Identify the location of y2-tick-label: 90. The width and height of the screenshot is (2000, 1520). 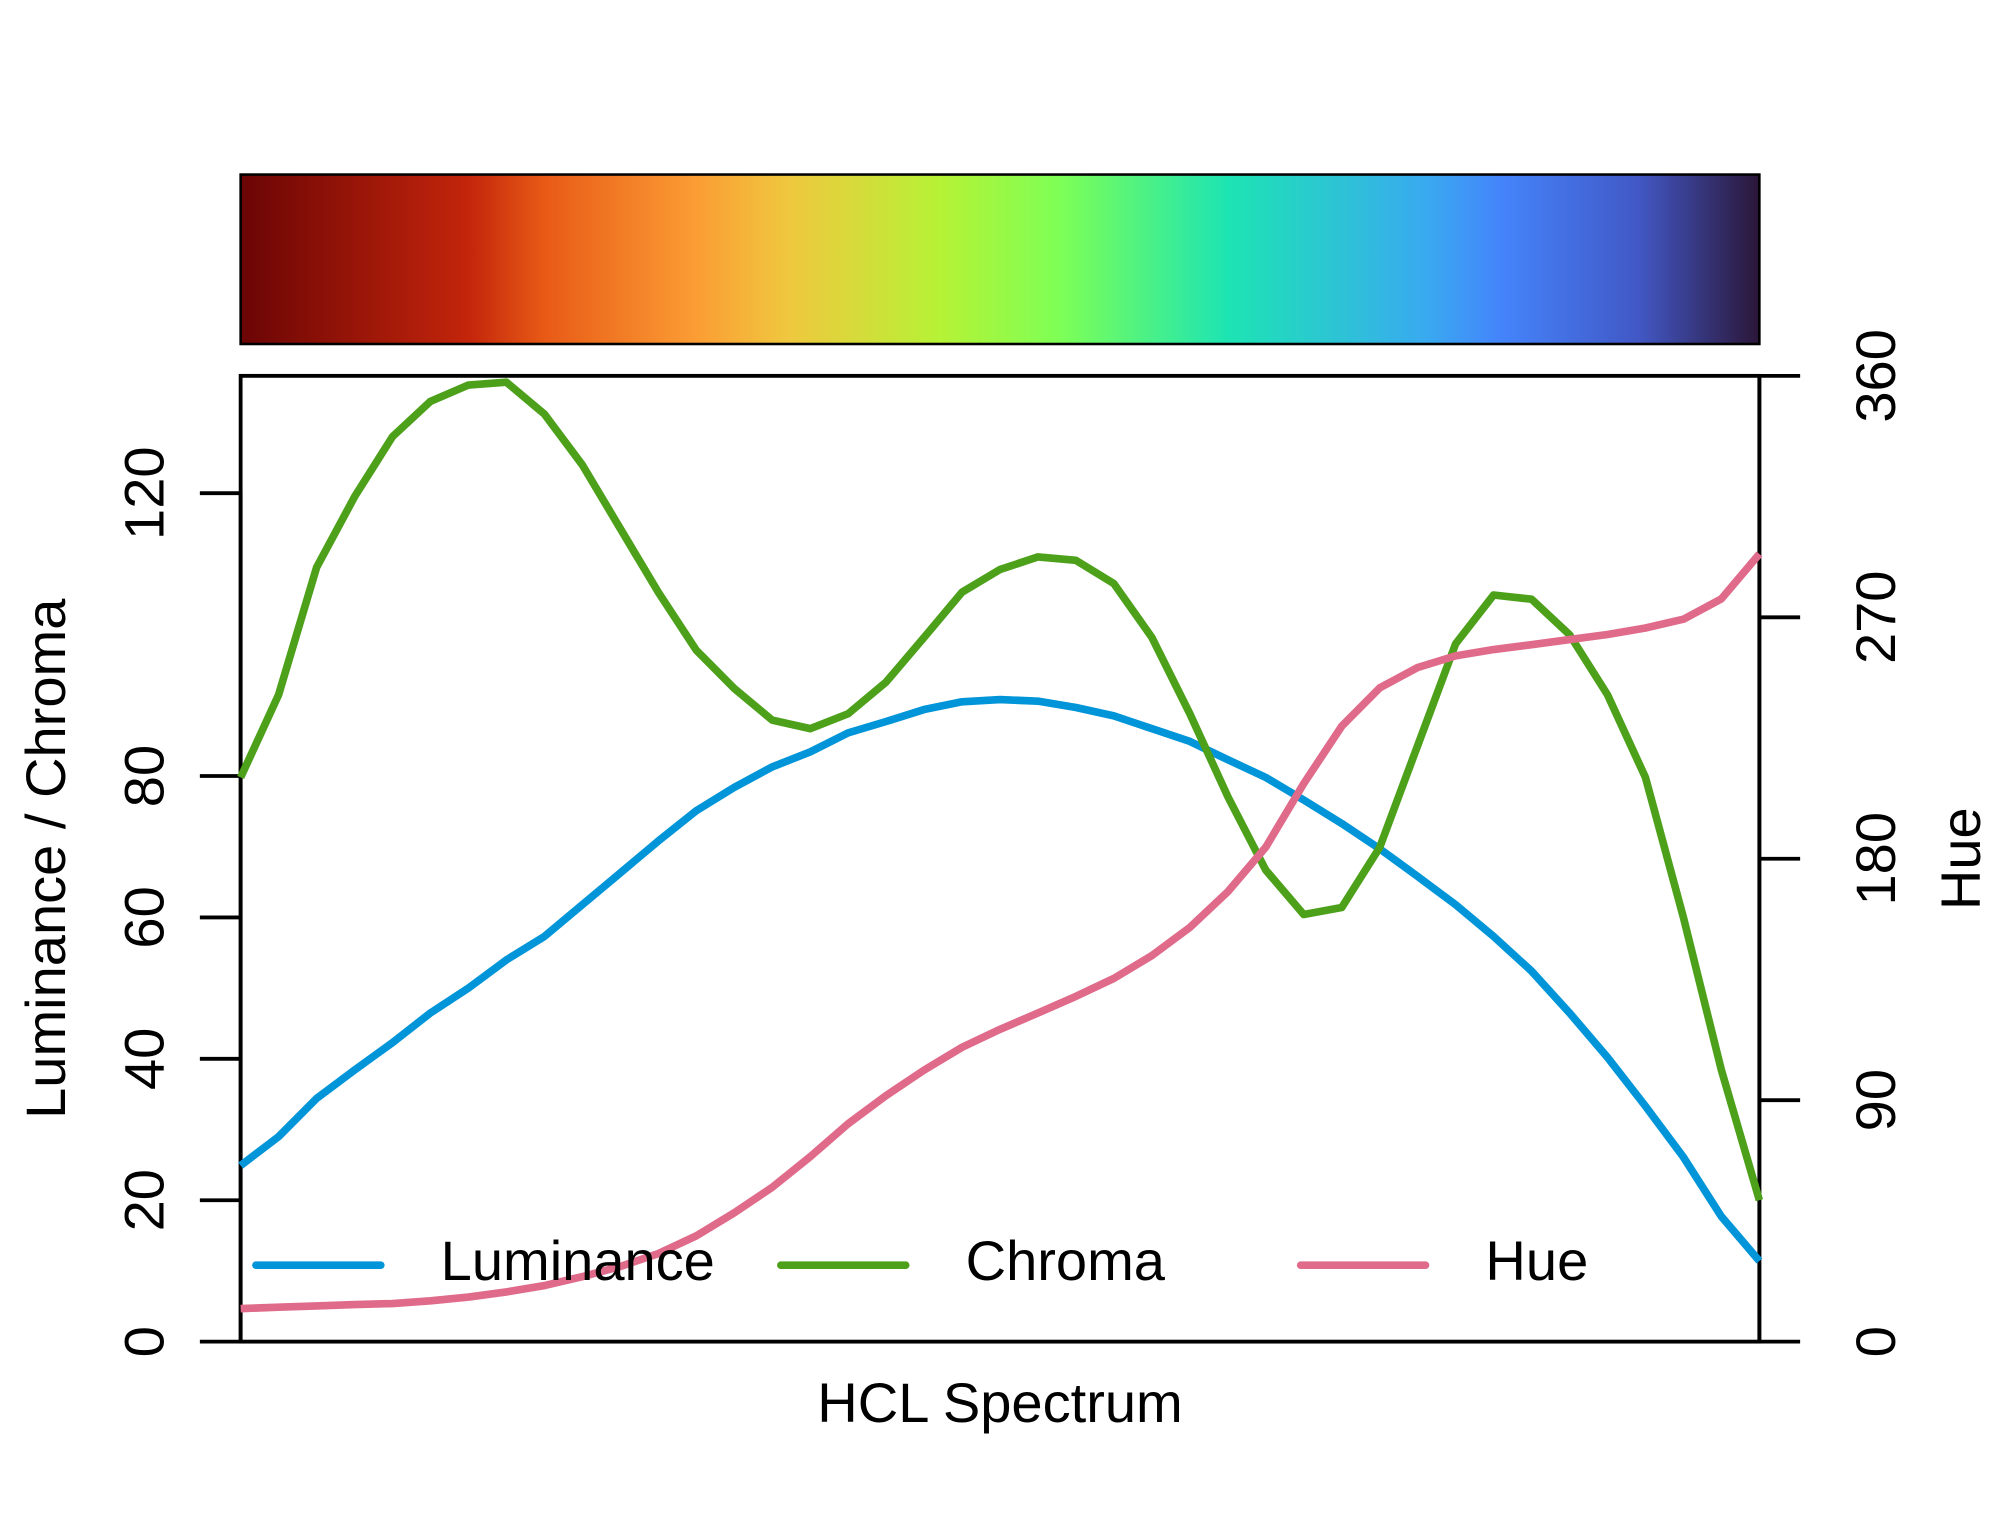
(1875, 1100).